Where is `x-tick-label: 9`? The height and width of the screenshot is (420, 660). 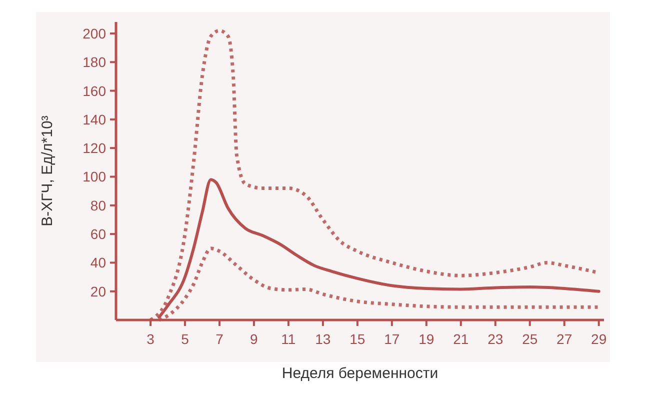
x-tick-label: 9 is located at coordinates (254, 339).